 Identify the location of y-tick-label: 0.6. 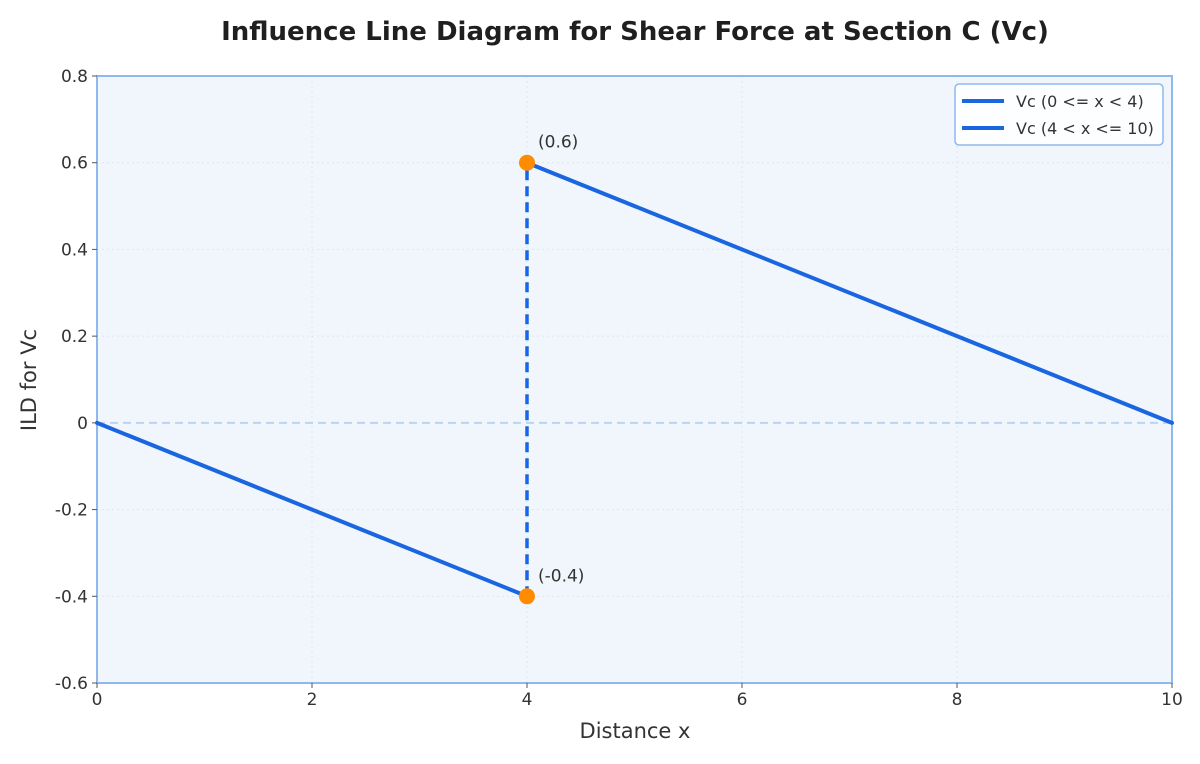
(74, 164).